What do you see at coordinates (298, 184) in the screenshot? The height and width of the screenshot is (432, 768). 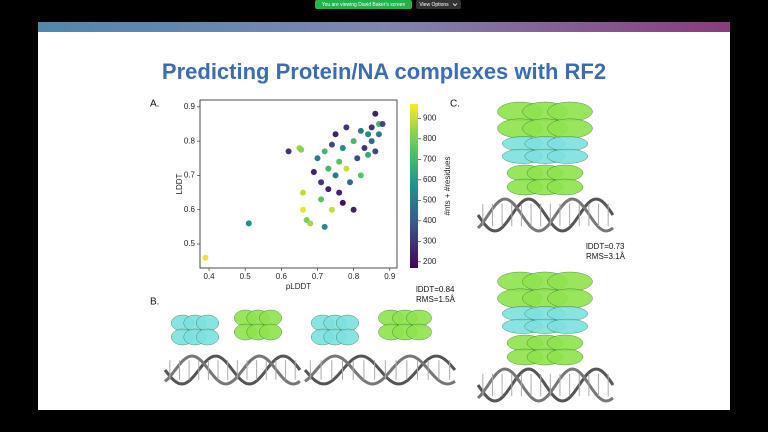 I see `plot-frame` at bounding box center [298, 184].